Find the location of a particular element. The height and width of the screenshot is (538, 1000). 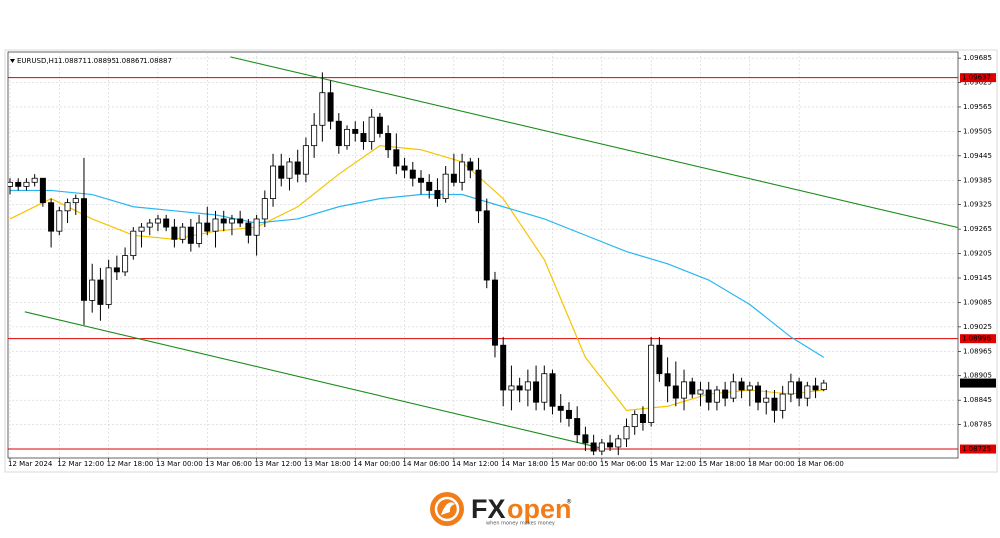

x-tick-label: 14 Mar 06:00 is located at coordinates (426, 464).